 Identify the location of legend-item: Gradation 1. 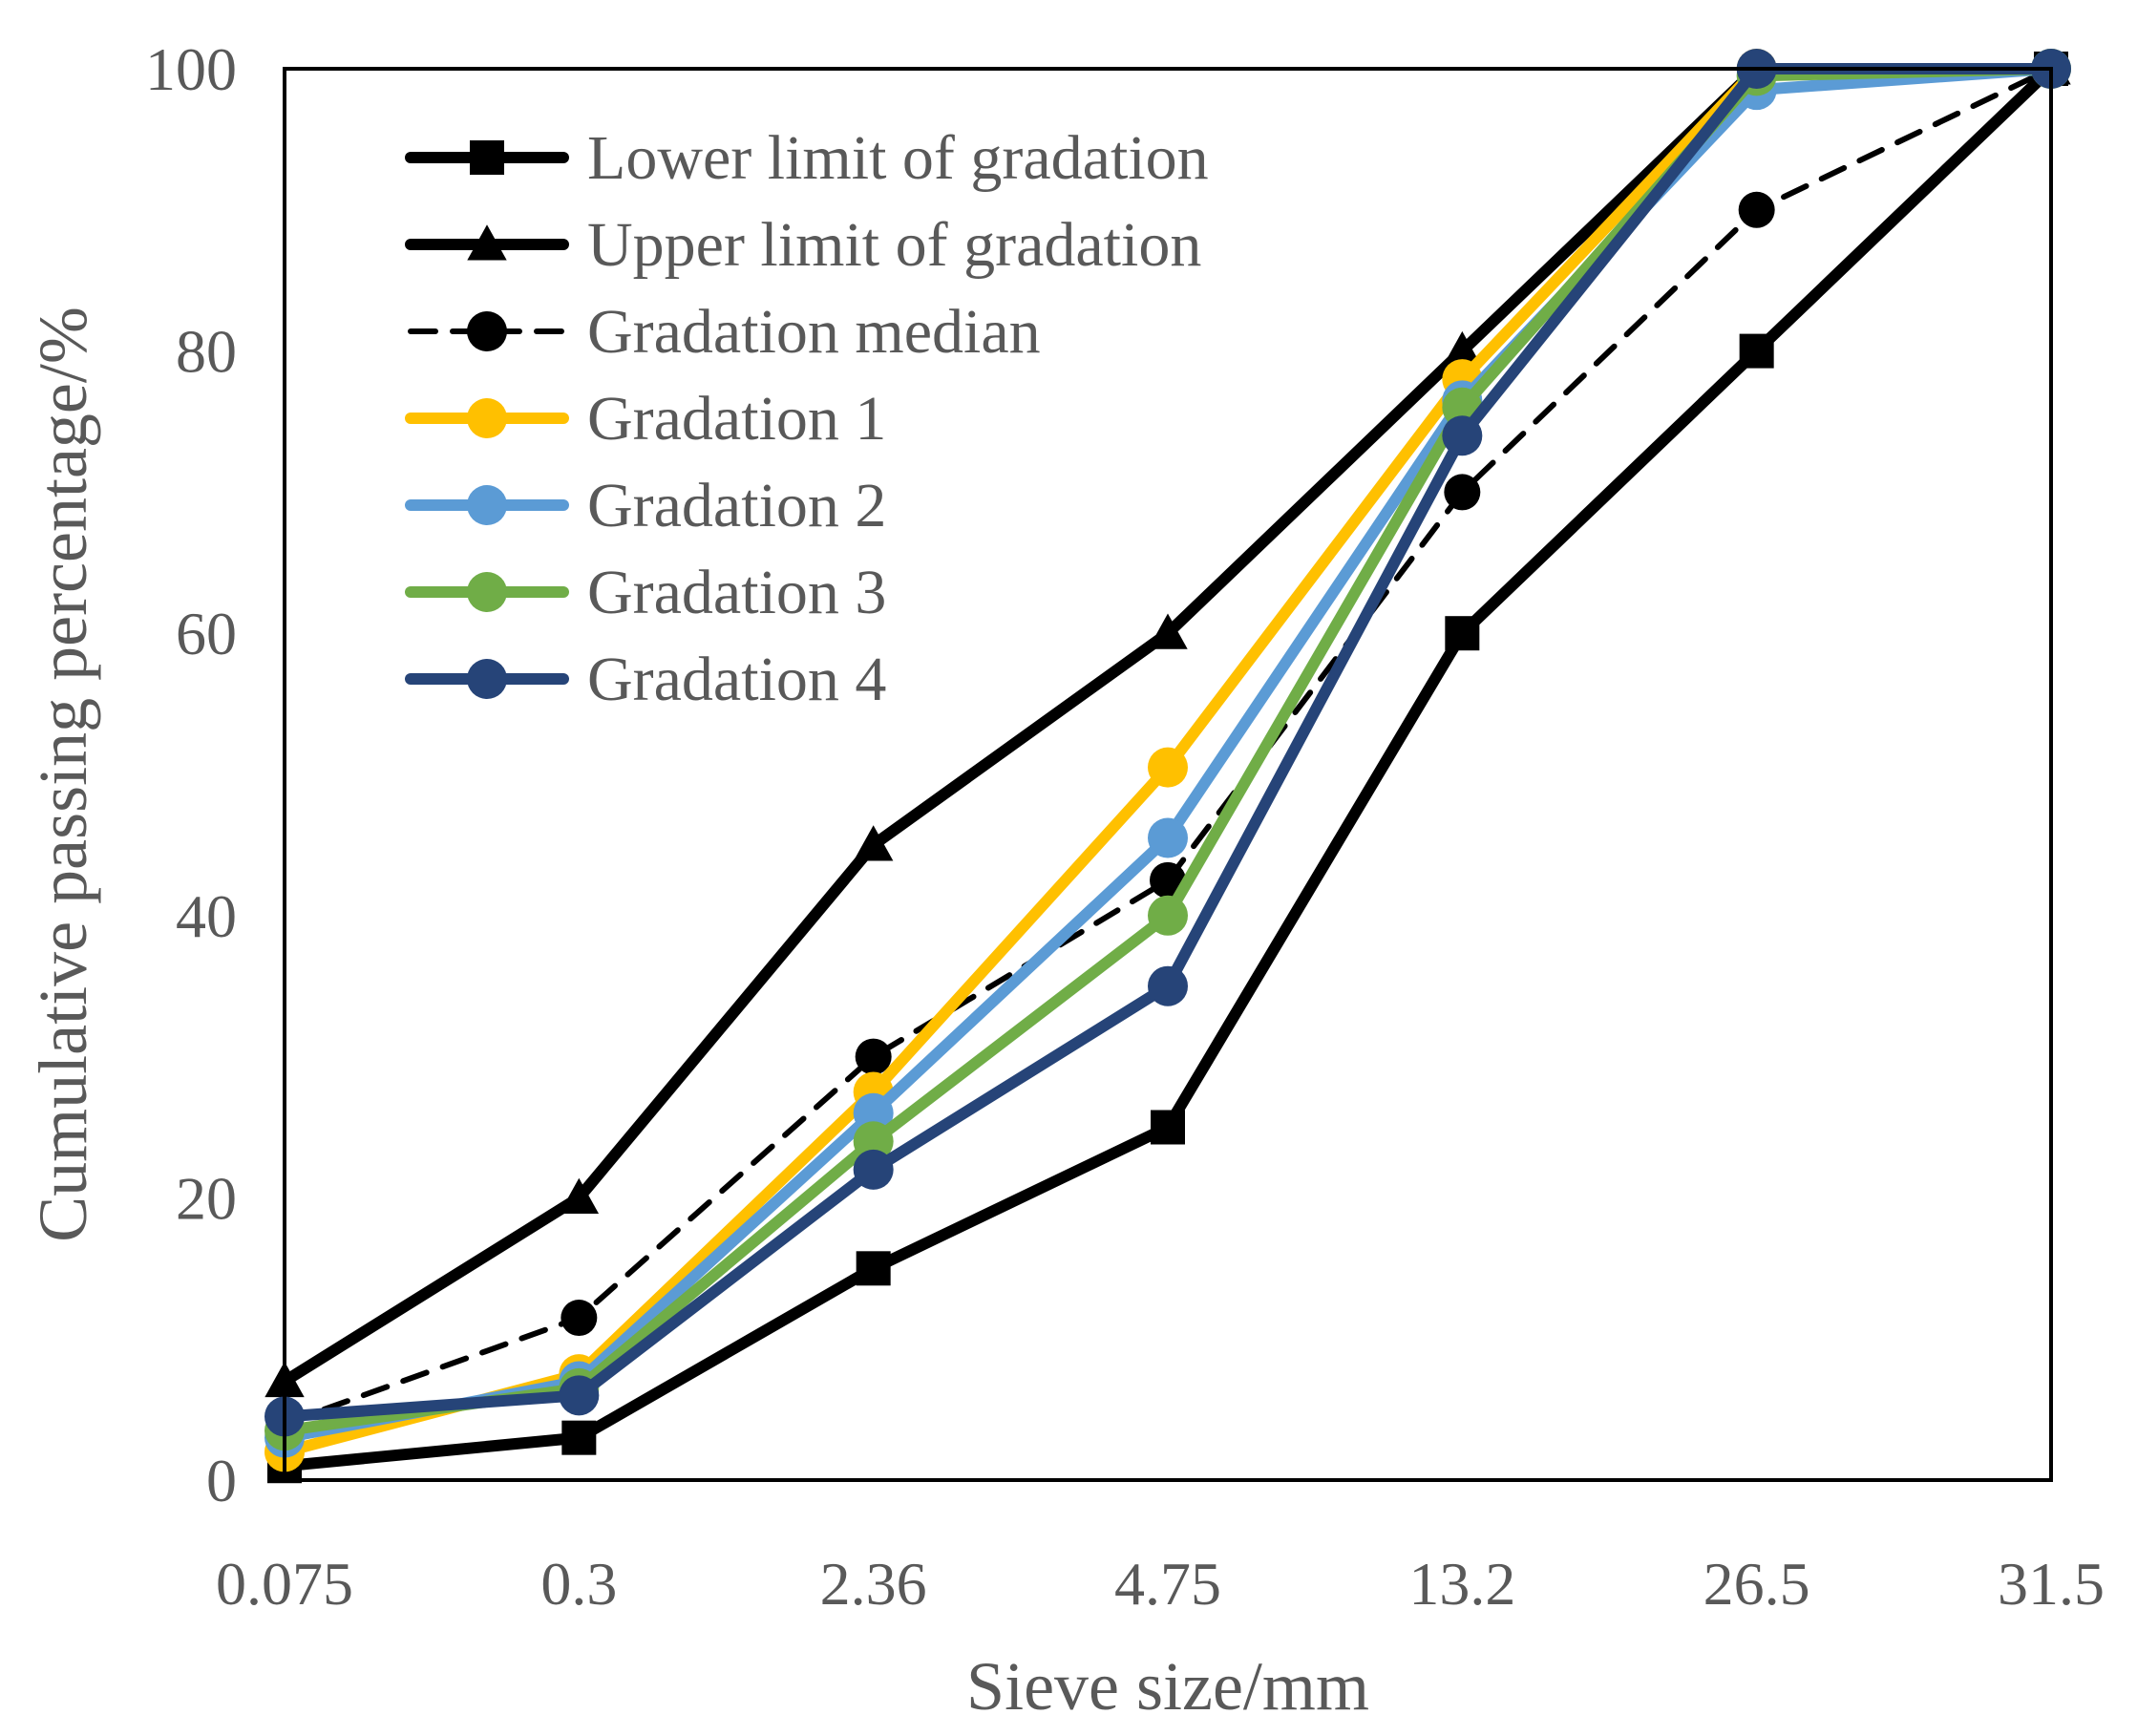
(645, 419).